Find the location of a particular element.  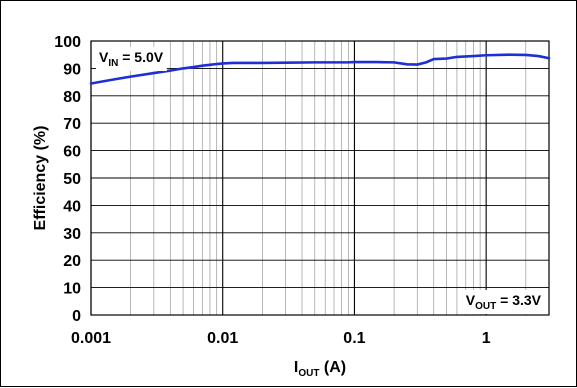

y-axis-label: Efficiency (%) is located at coordinates (40, 178).